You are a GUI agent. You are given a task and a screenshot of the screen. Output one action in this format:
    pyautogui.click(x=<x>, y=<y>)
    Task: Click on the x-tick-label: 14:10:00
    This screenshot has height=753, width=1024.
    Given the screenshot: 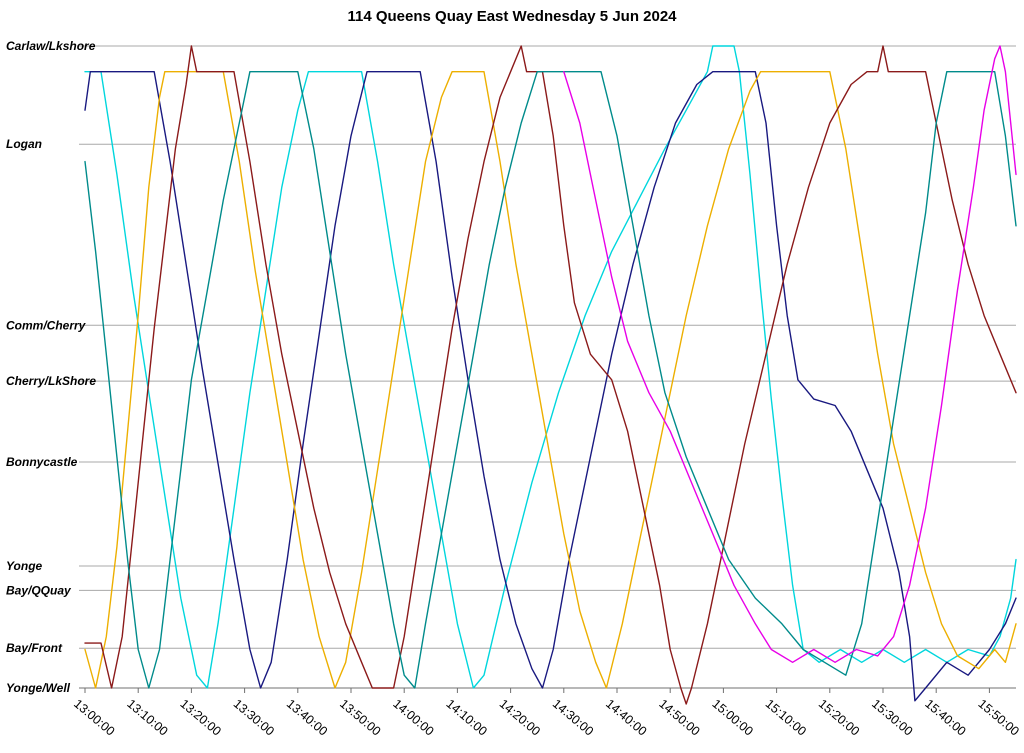 What is the action you would take?
    pyautogui.click(x=466, y=718)
    